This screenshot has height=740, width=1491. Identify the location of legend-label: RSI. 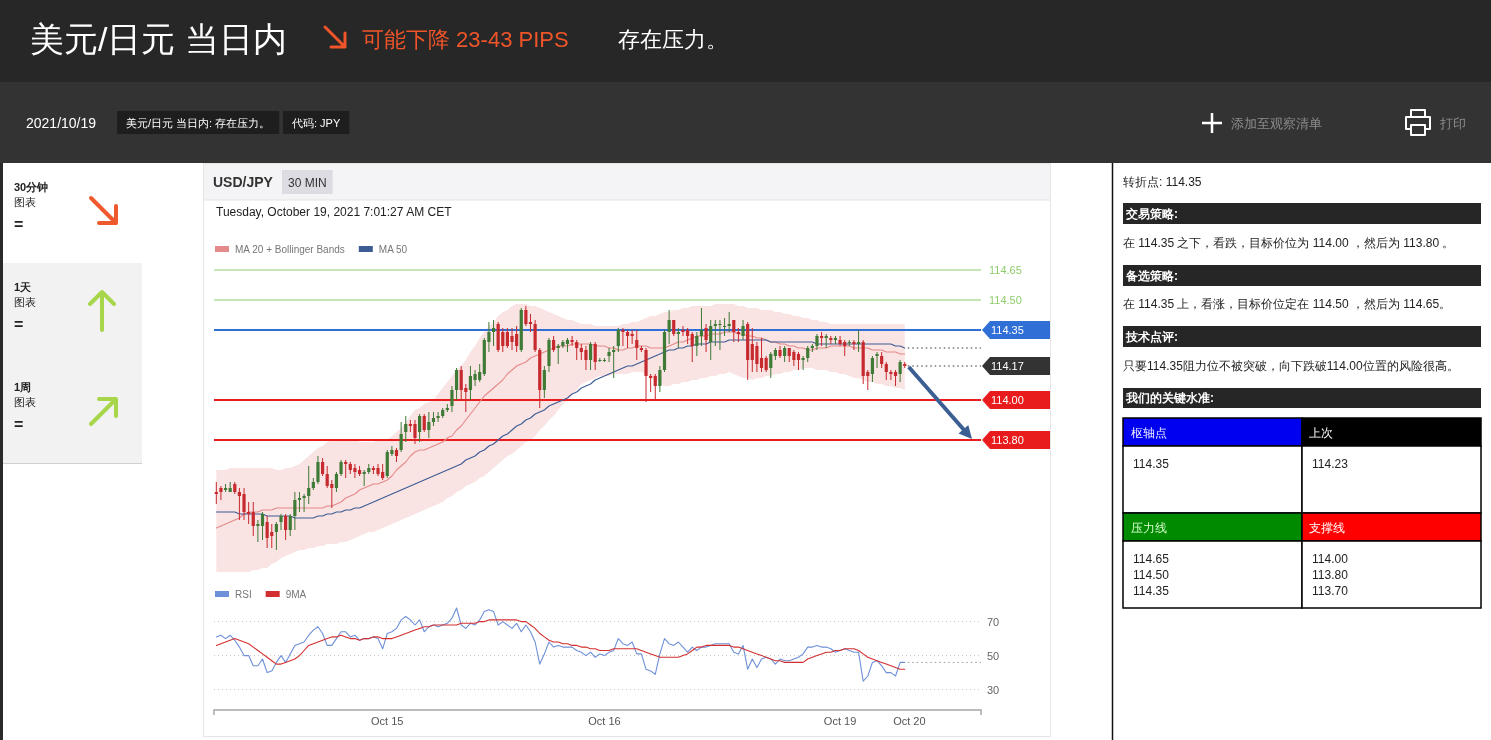
(243, 594).